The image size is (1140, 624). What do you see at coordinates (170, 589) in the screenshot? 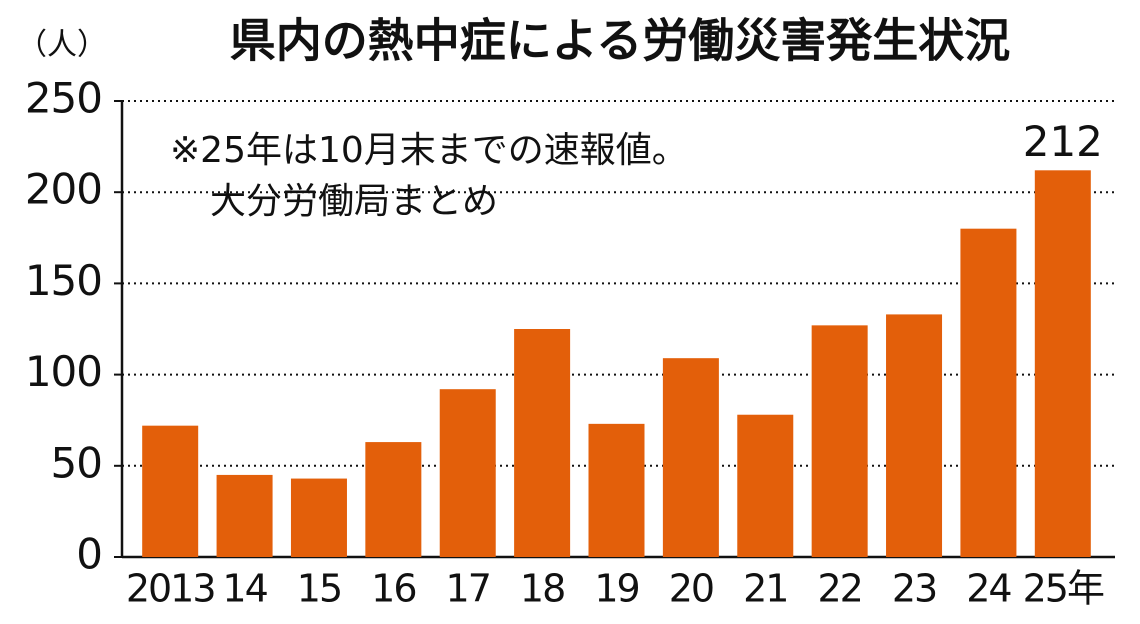
I see `x-tick-label: 2013` at bounding box center [170, 589].